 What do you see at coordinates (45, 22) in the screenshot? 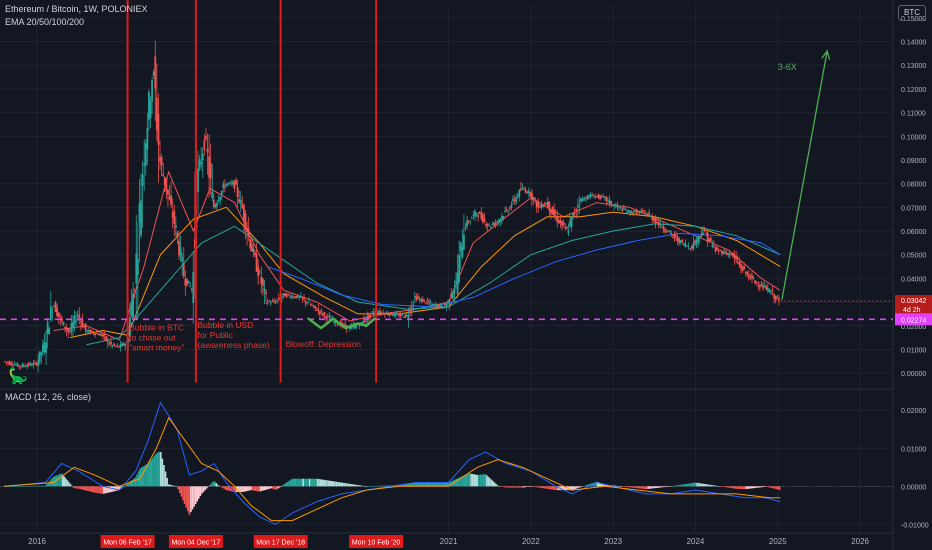
I see `ema-indicator-label: EMA 20/50/100/200` at bounding box center [45, 22].